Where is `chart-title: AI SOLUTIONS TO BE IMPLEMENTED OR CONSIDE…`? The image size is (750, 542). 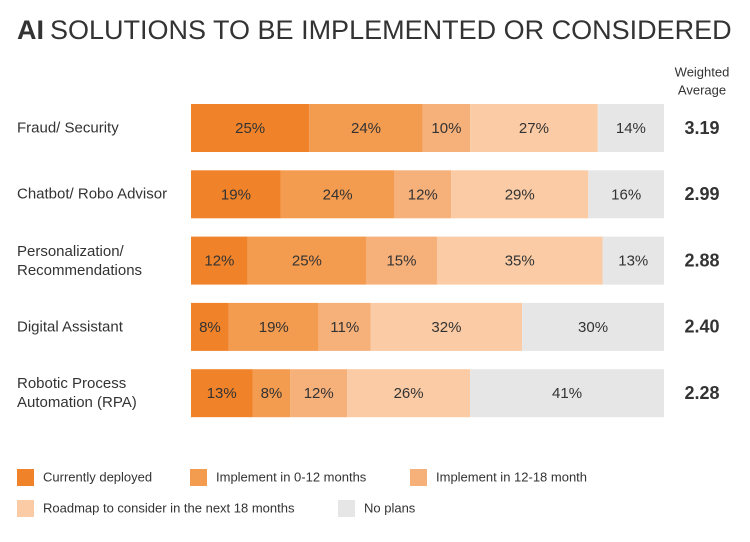
chart-title: AI SOLUTIONS TO BE IMPLEMENTED OR CONSIDE… is located at coordinates (374, 30).